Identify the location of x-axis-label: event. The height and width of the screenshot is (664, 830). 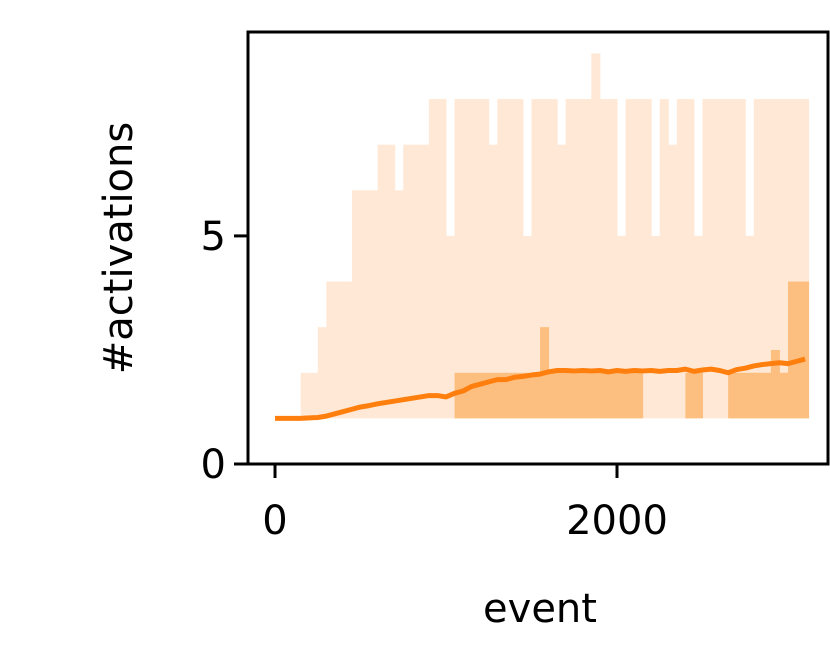
(540, 609).